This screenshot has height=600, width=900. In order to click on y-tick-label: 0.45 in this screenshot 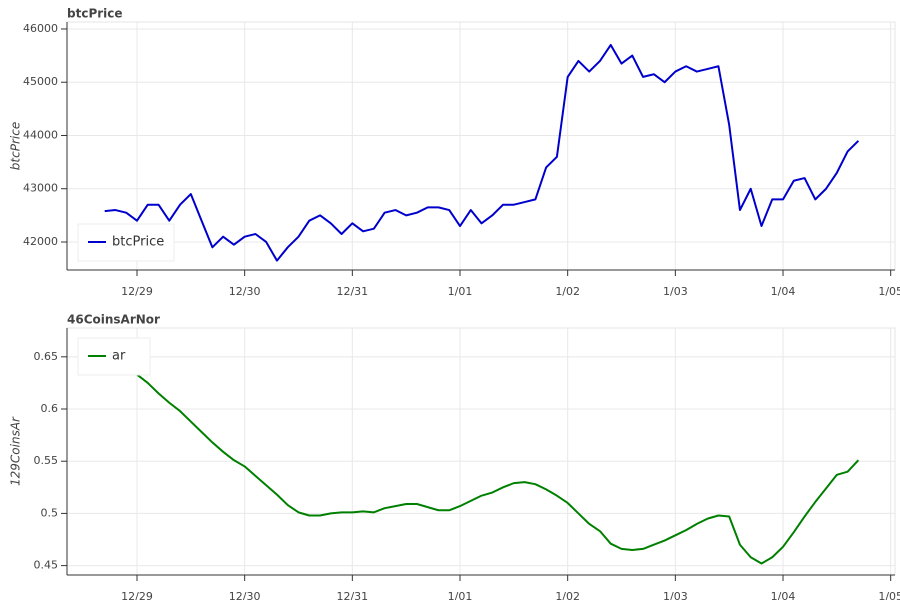, I will do `click(46, 565)`.